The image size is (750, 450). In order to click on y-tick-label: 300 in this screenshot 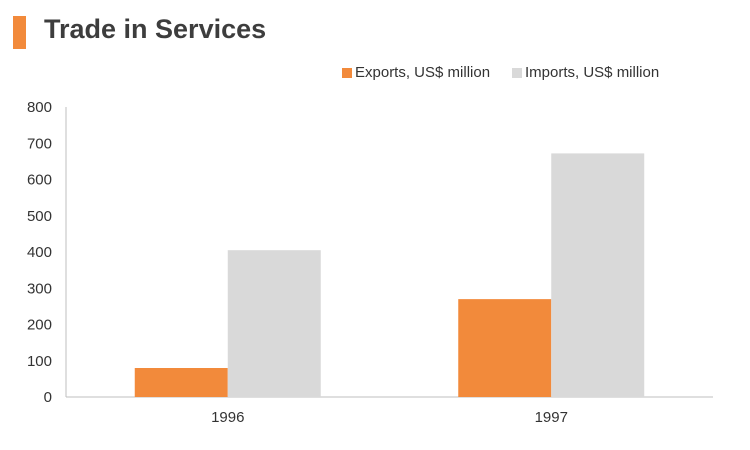, I will do `click(39, 288)`.